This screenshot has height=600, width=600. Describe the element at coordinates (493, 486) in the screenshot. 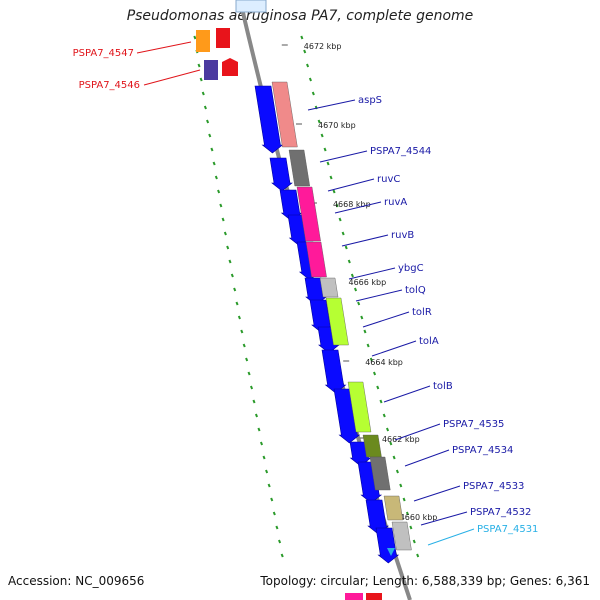

I see `gene-label-pspa7_4533: PSPA7_4533` at that location.